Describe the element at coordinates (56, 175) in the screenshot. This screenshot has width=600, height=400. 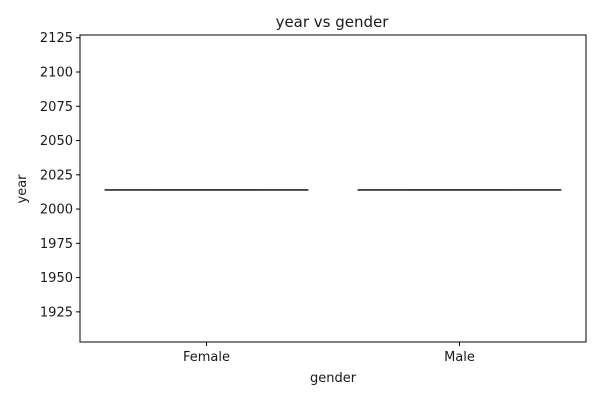
I see `y-tick-label: 2025` at that location.